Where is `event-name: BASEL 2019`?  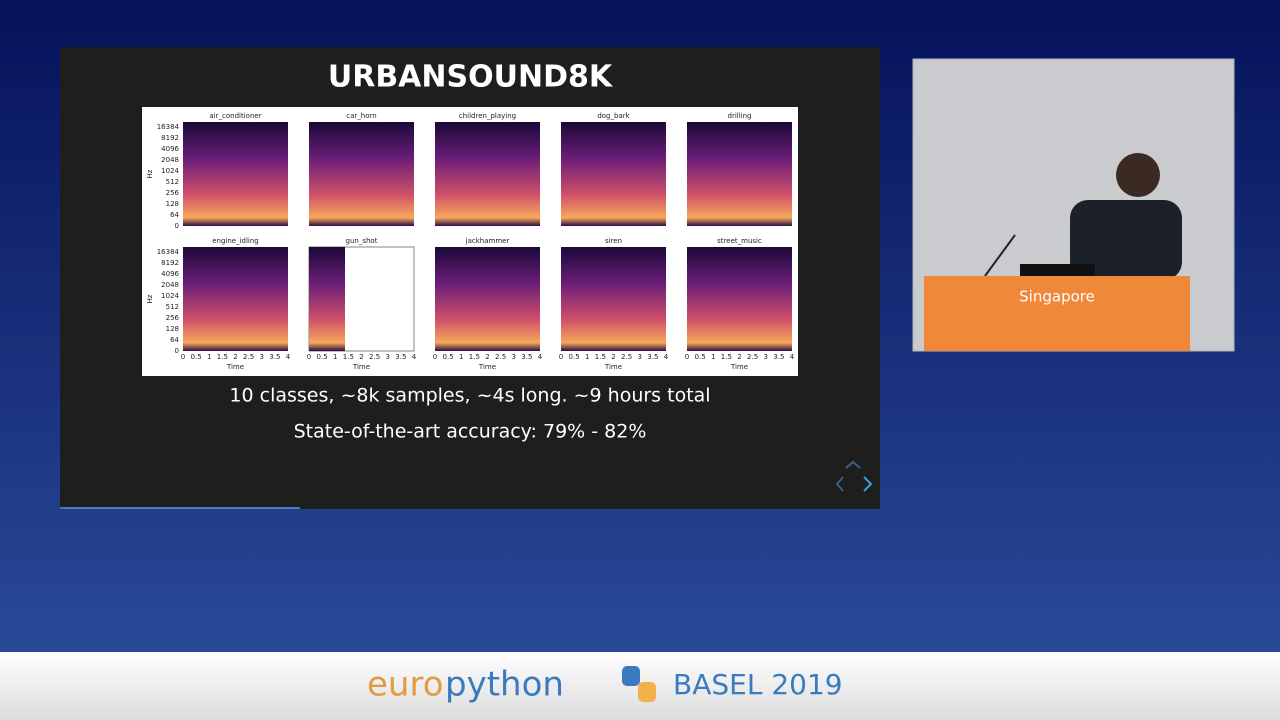 event-name: BASEL 2019 is located at coordinates (758, 684).